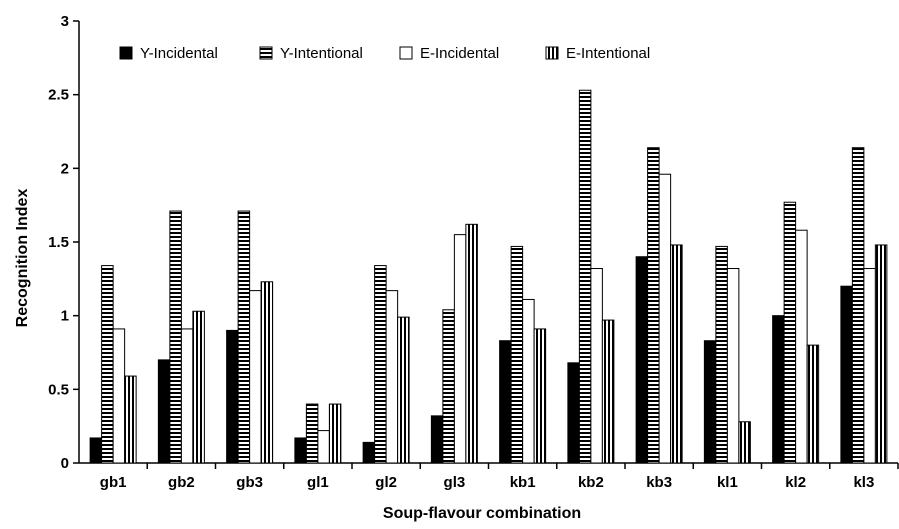 This screenshot has height=529, width=899. Describe the element at coordinates (65, 21) in the screenshot. I see `y-tick-label: 3` at that location.